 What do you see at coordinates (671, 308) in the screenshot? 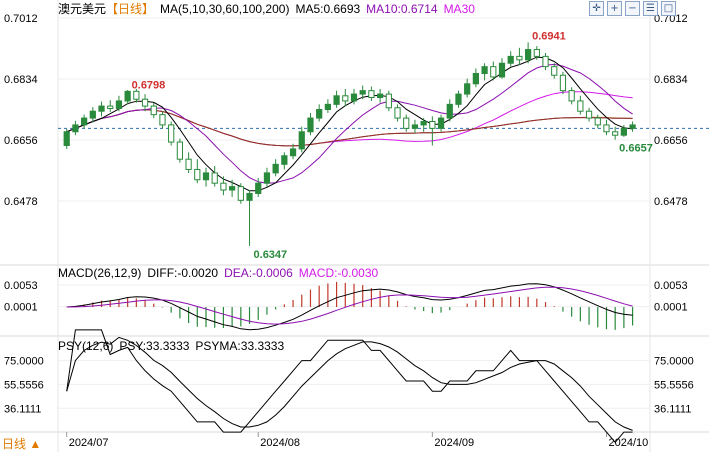
I see `macd-tick-right: 0.0001` at bounding box center [671, 308].